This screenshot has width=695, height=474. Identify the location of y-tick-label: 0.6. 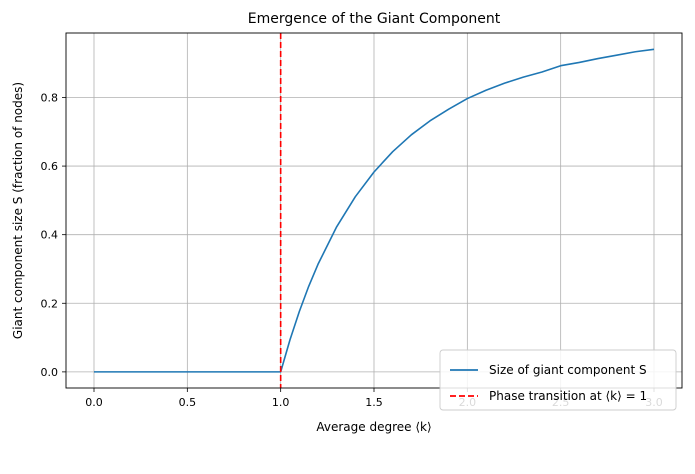
(50, 166).